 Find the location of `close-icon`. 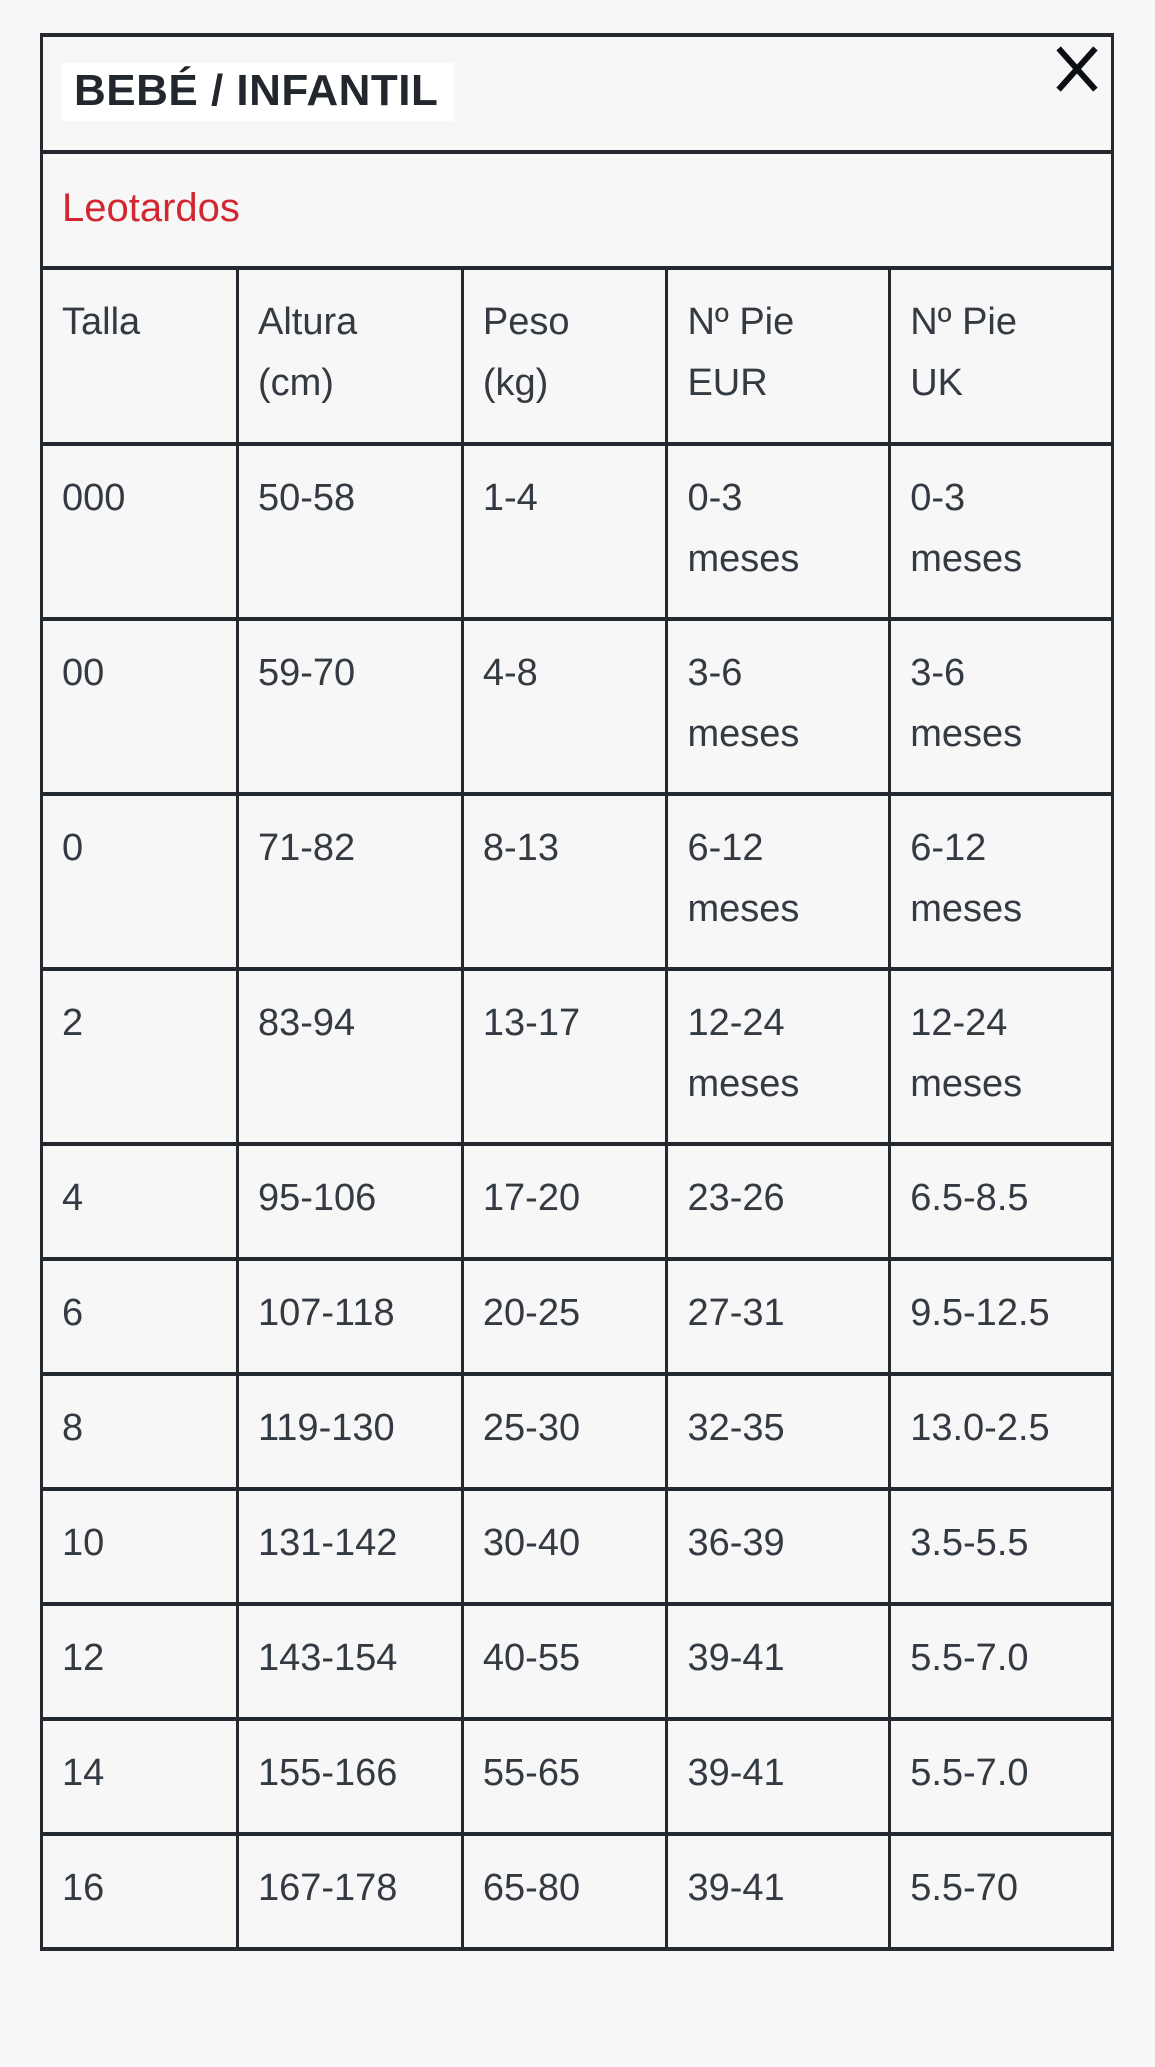

close-icon is located at coordinates (1077, 69).